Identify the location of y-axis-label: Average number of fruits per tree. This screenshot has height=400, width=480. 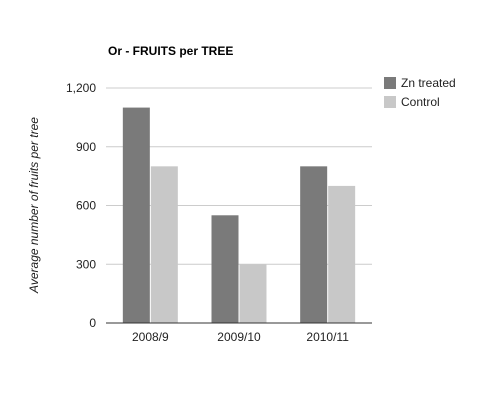
(34, 205).